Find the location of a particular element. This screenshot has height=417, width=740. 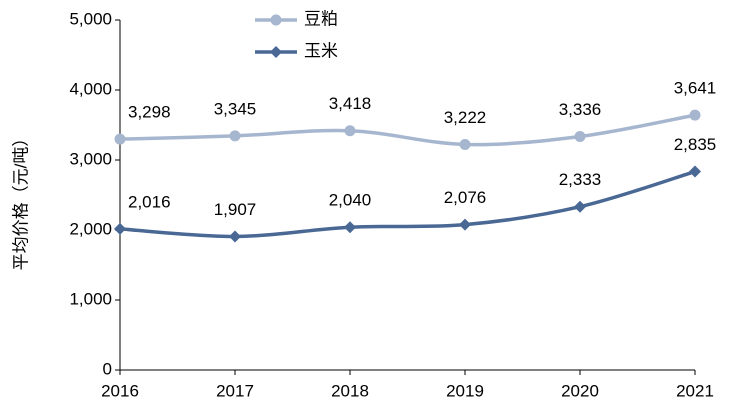

y-tick-label: 1,000 is located at coordinates (90, 298).